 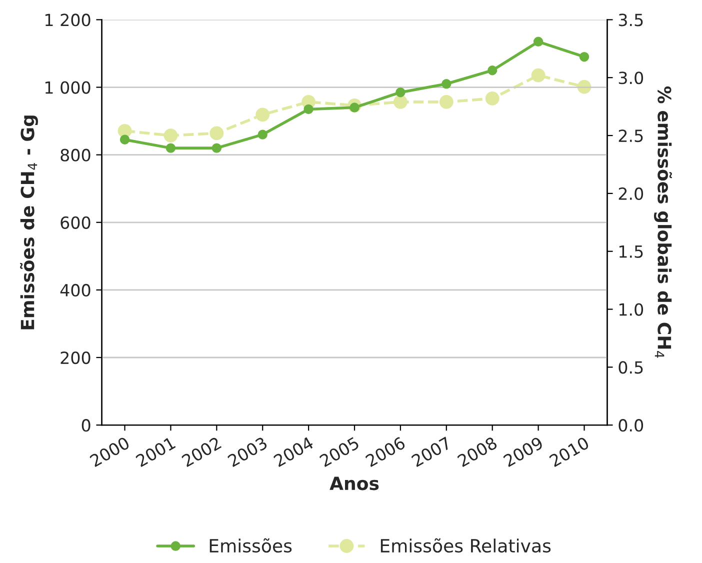 What do you see at coordinates (465, 545) in the screenshot?
I see `legend-label: Emissões Relativas` at bounding box center [465, 545].